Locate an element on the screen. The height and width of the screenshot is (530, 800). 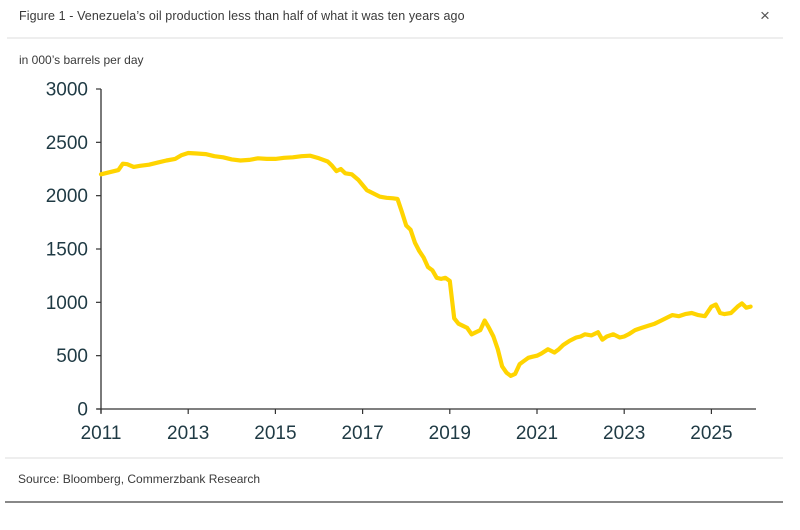
x-tick-label: 2021 is located at coordinates (537, 433).